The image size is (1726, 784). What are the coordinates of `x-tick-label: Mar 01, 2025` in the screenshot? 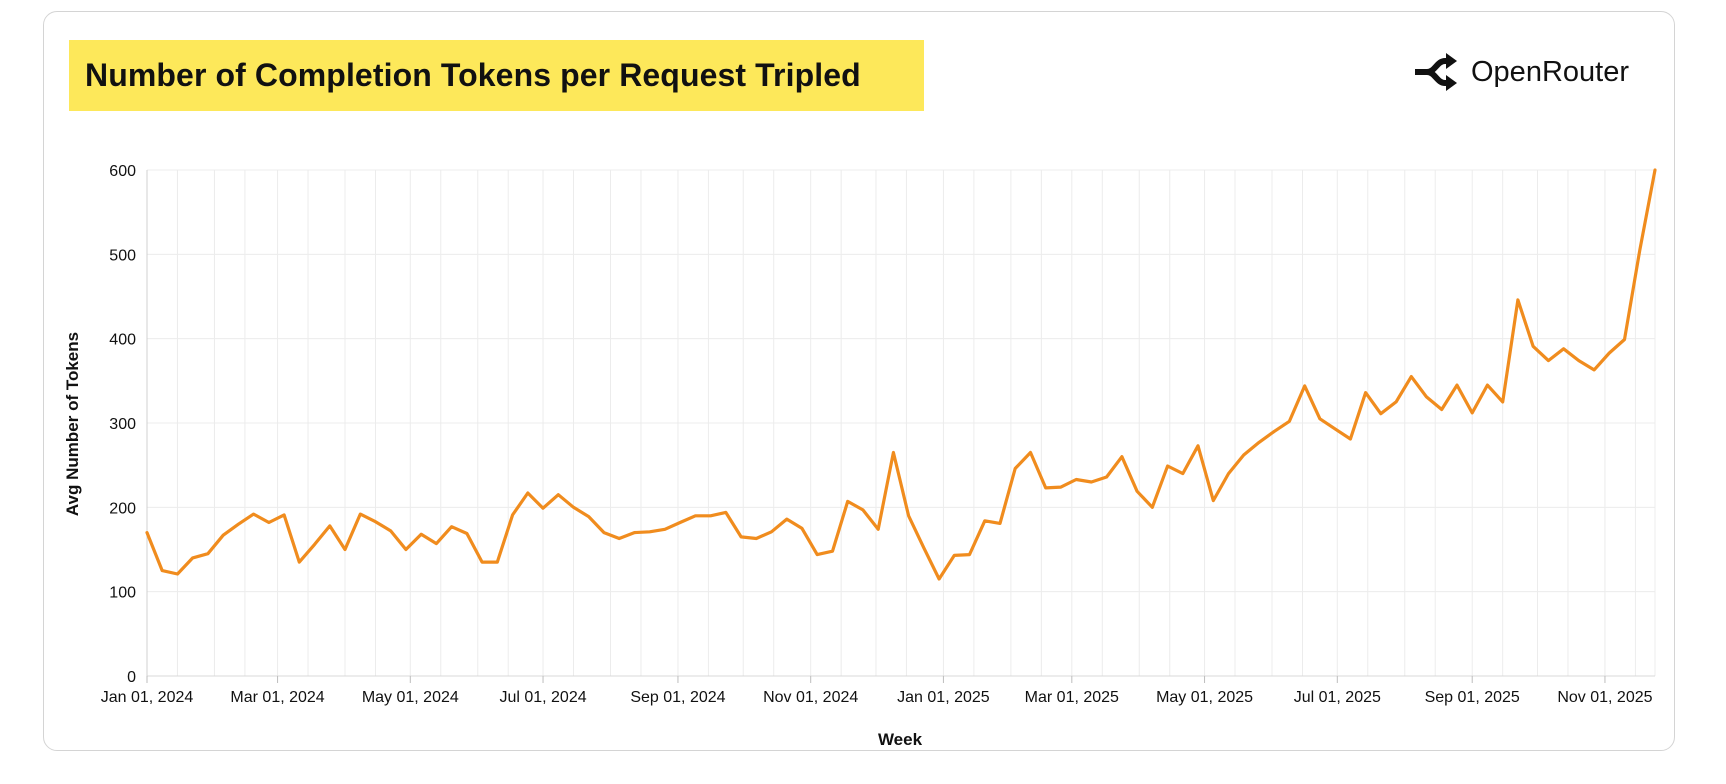 It's located at (1072, 697).